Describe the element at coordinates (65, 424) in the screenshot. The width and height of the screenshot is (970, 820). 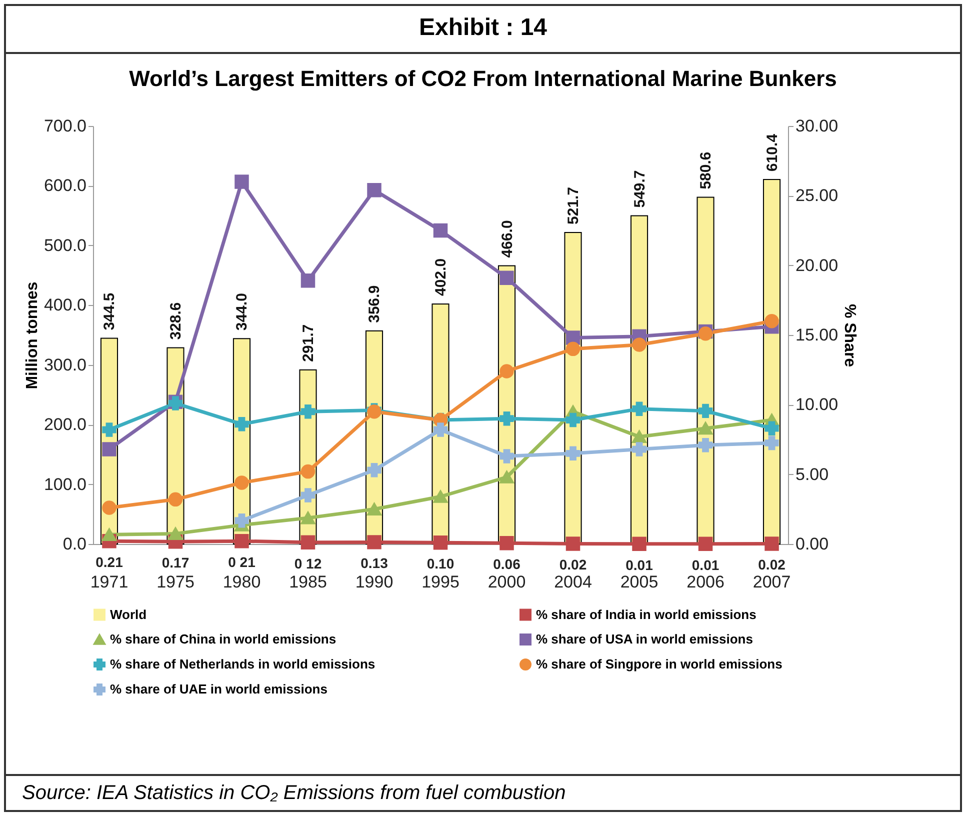
I see `y-tick-label: 200.0` at that location.